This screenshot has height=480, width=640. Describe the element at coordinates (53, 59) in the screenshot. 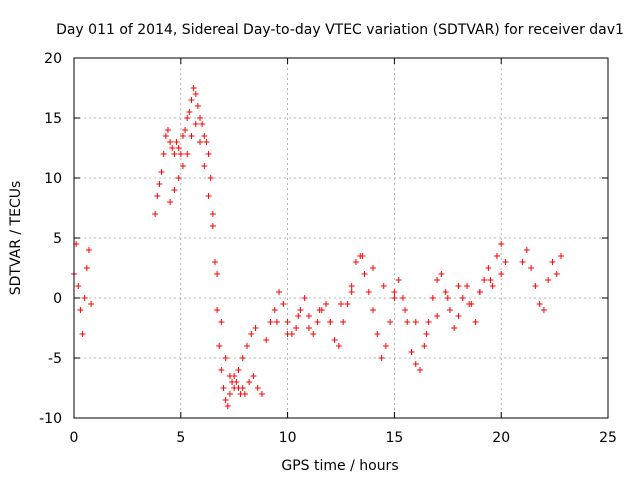

I see `y-tick-label: 20` at that location.